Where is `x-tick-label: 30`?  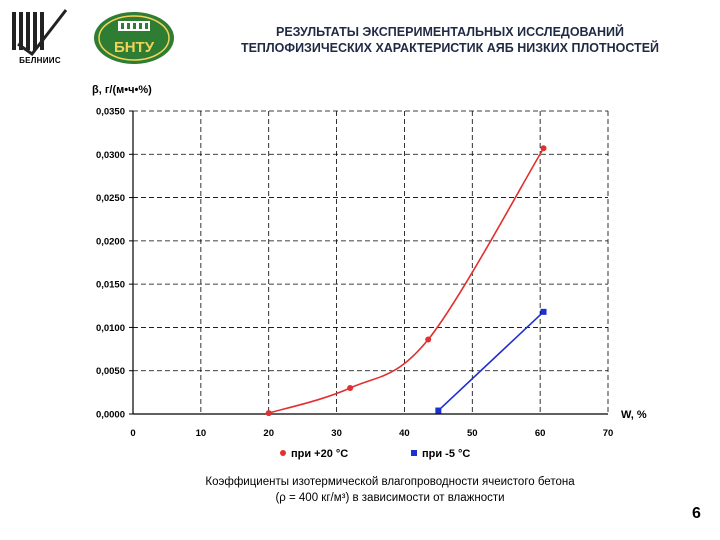
x-tick-label: 30 is located at coordinates (336, 433).